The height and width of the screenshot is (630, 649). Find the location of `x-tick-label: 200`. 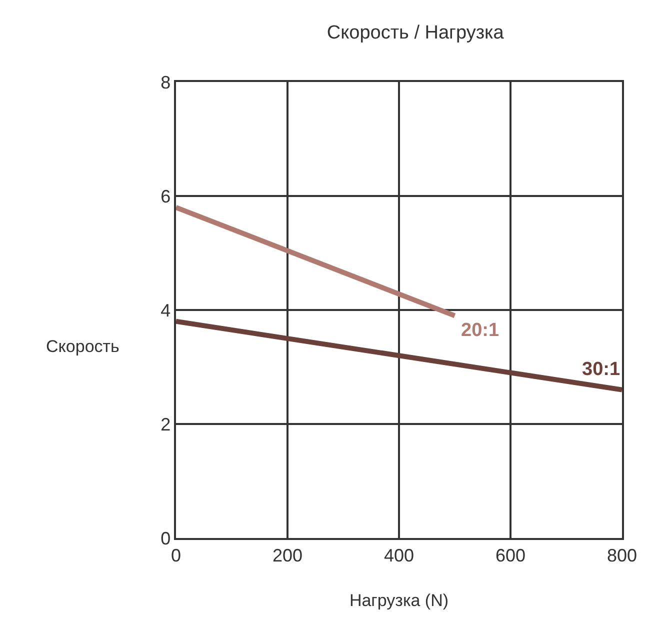

x-tick-label: 200 is located at coordinates (287, 555).